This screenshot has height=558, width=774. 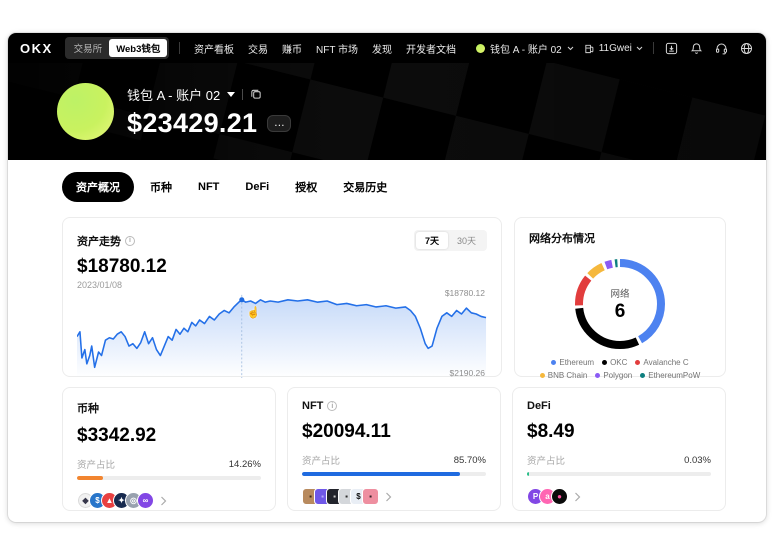 What do you see at coordinates (115, 500) in the screenshot?
I see `token-icon-list: ◆ $ ▲ ✦ ◎ ∞` at bounding box center [115, 500].